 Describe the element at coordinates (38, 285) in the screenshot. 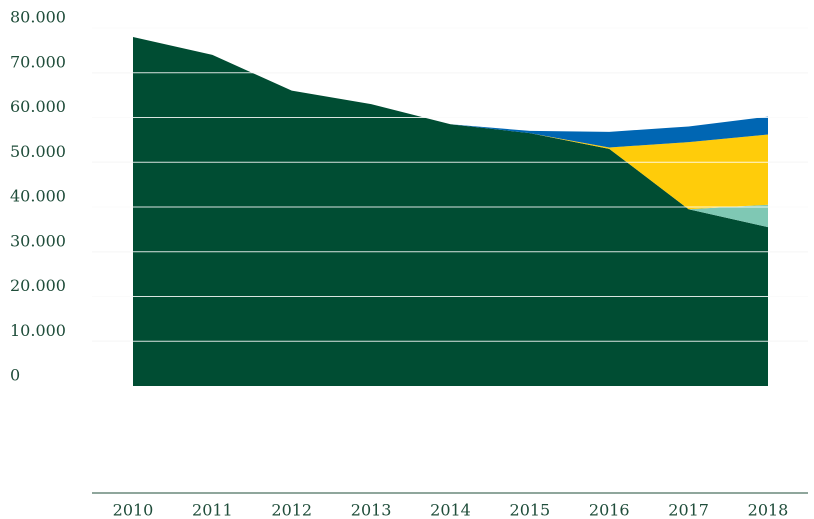

I see `y-tick-label: 20.000` at that location.